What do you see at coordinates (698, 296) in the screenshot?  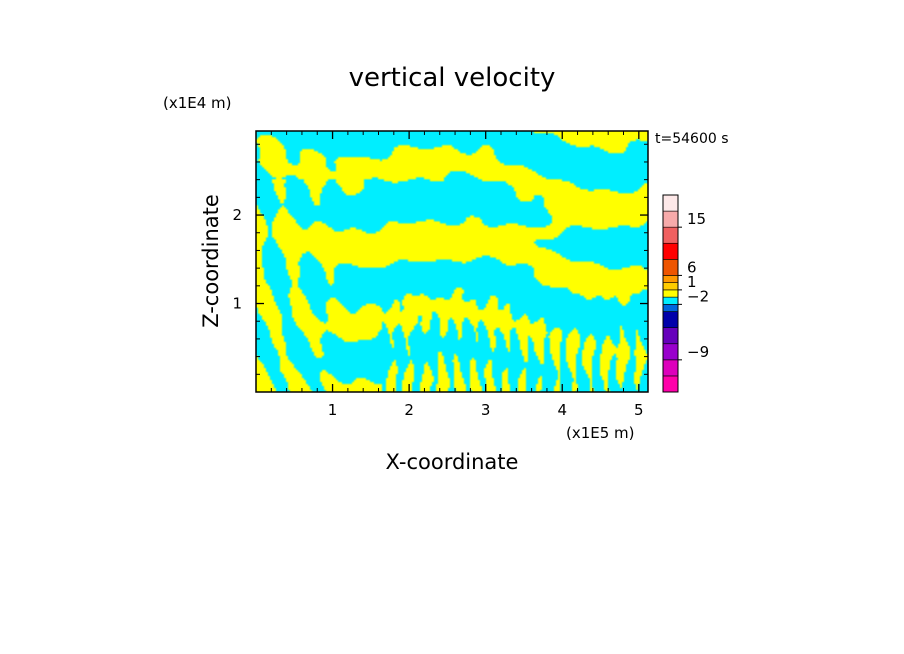 I see `colorbar-label: −2` at bounding box center [698, 296].